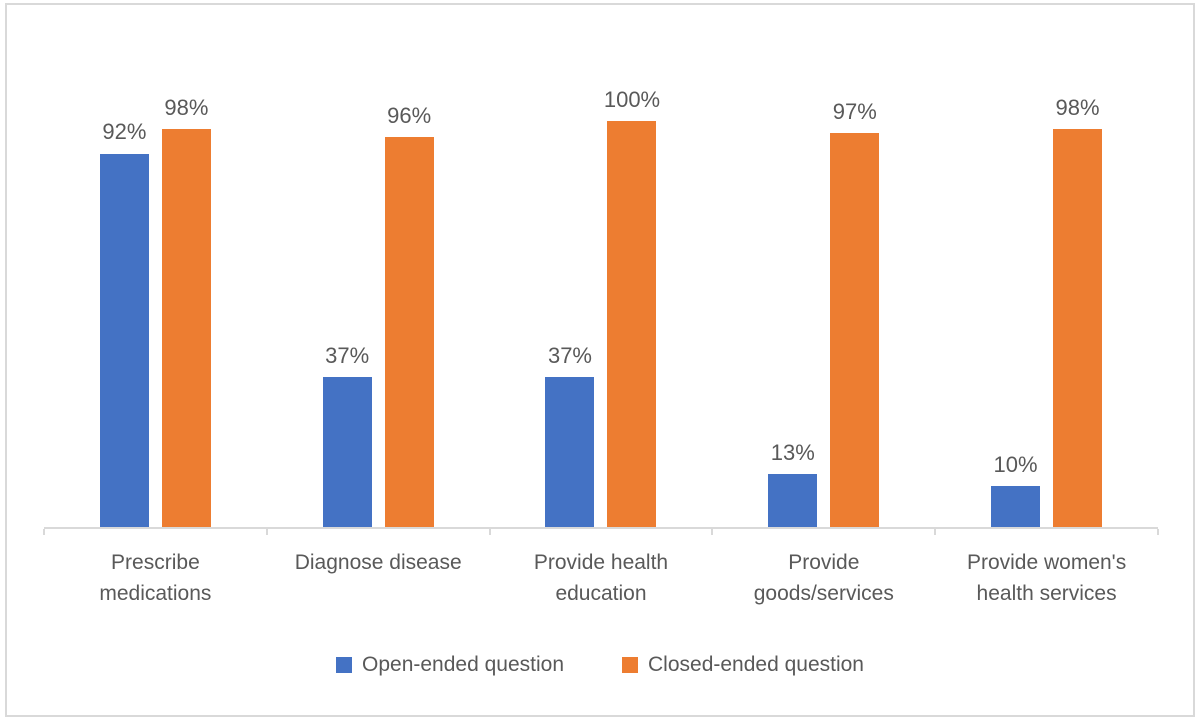 This screenshot has height=722, width=1200. What do you see at coordinates (793, 324) in the screenshot?
I see `bar-slot: 13%` at bounding box center [793, 324].